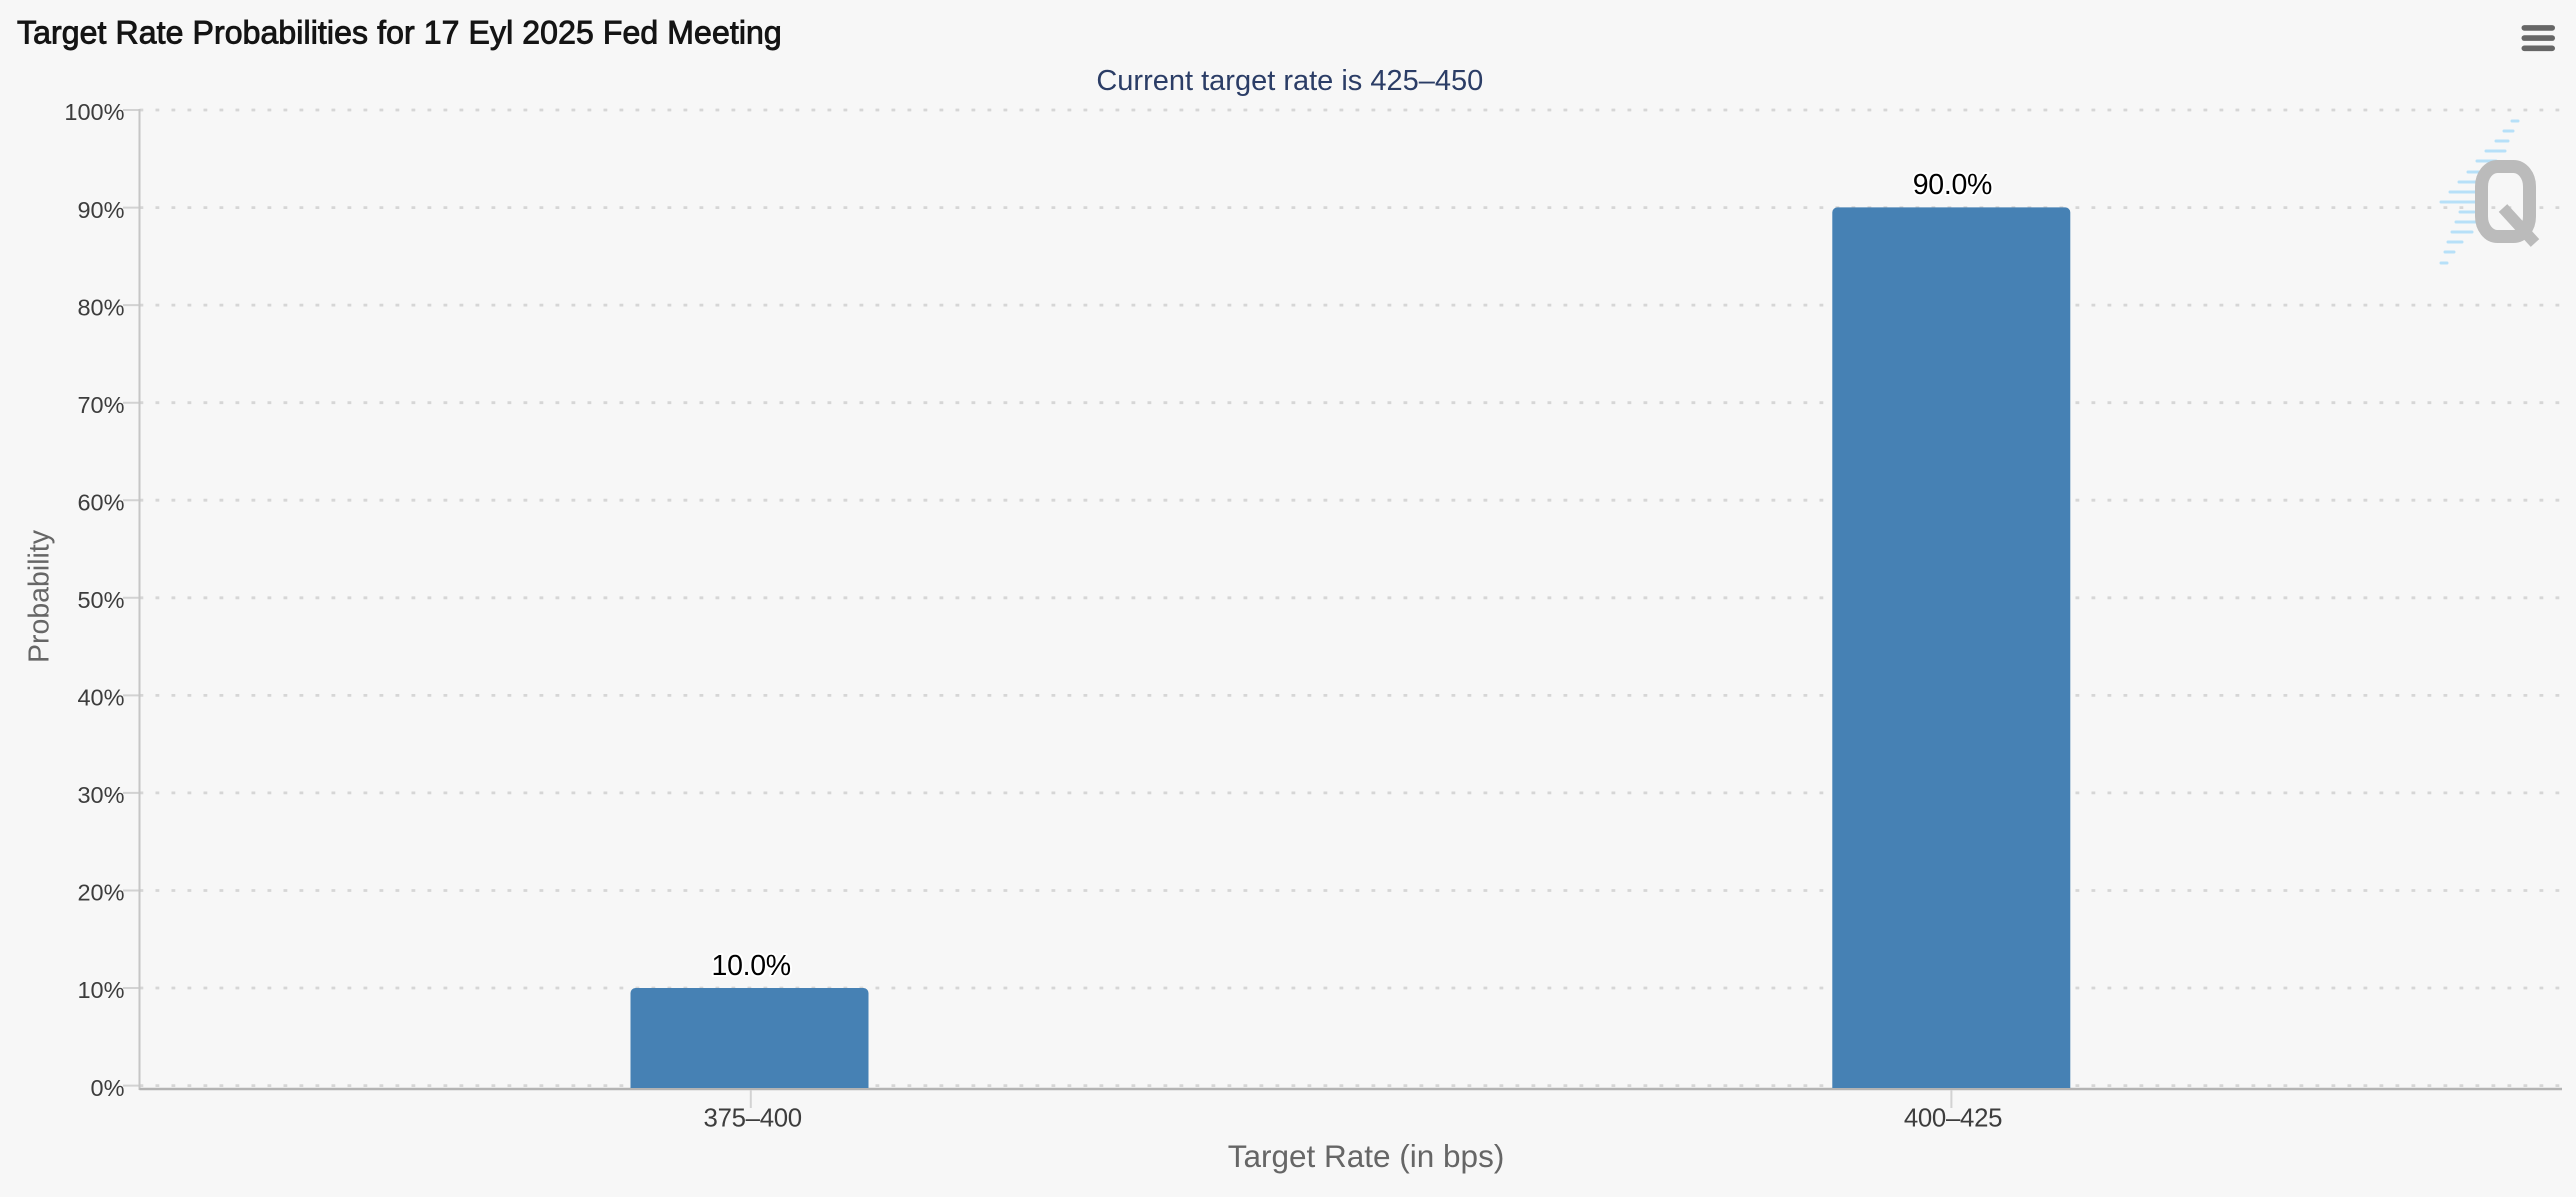  I want to click on svg-text: 70%, so click(100, 405).